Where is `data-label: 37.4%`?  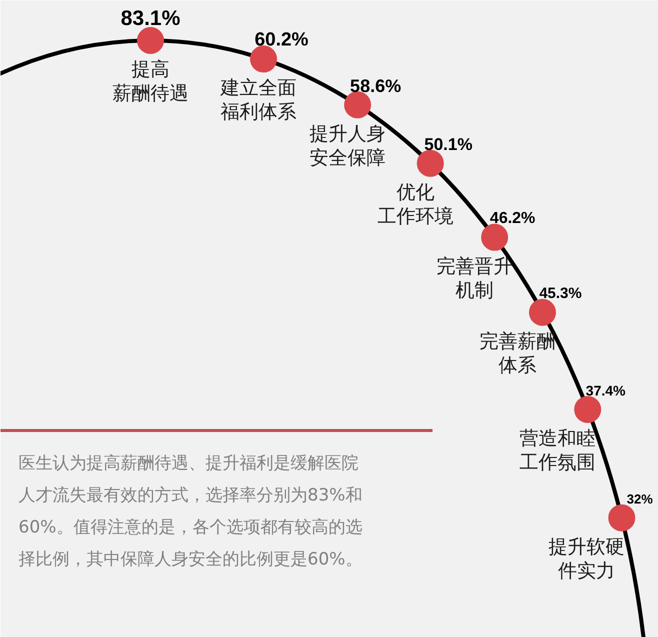
data-label: 37.4% is located at coordinates (606, 390).